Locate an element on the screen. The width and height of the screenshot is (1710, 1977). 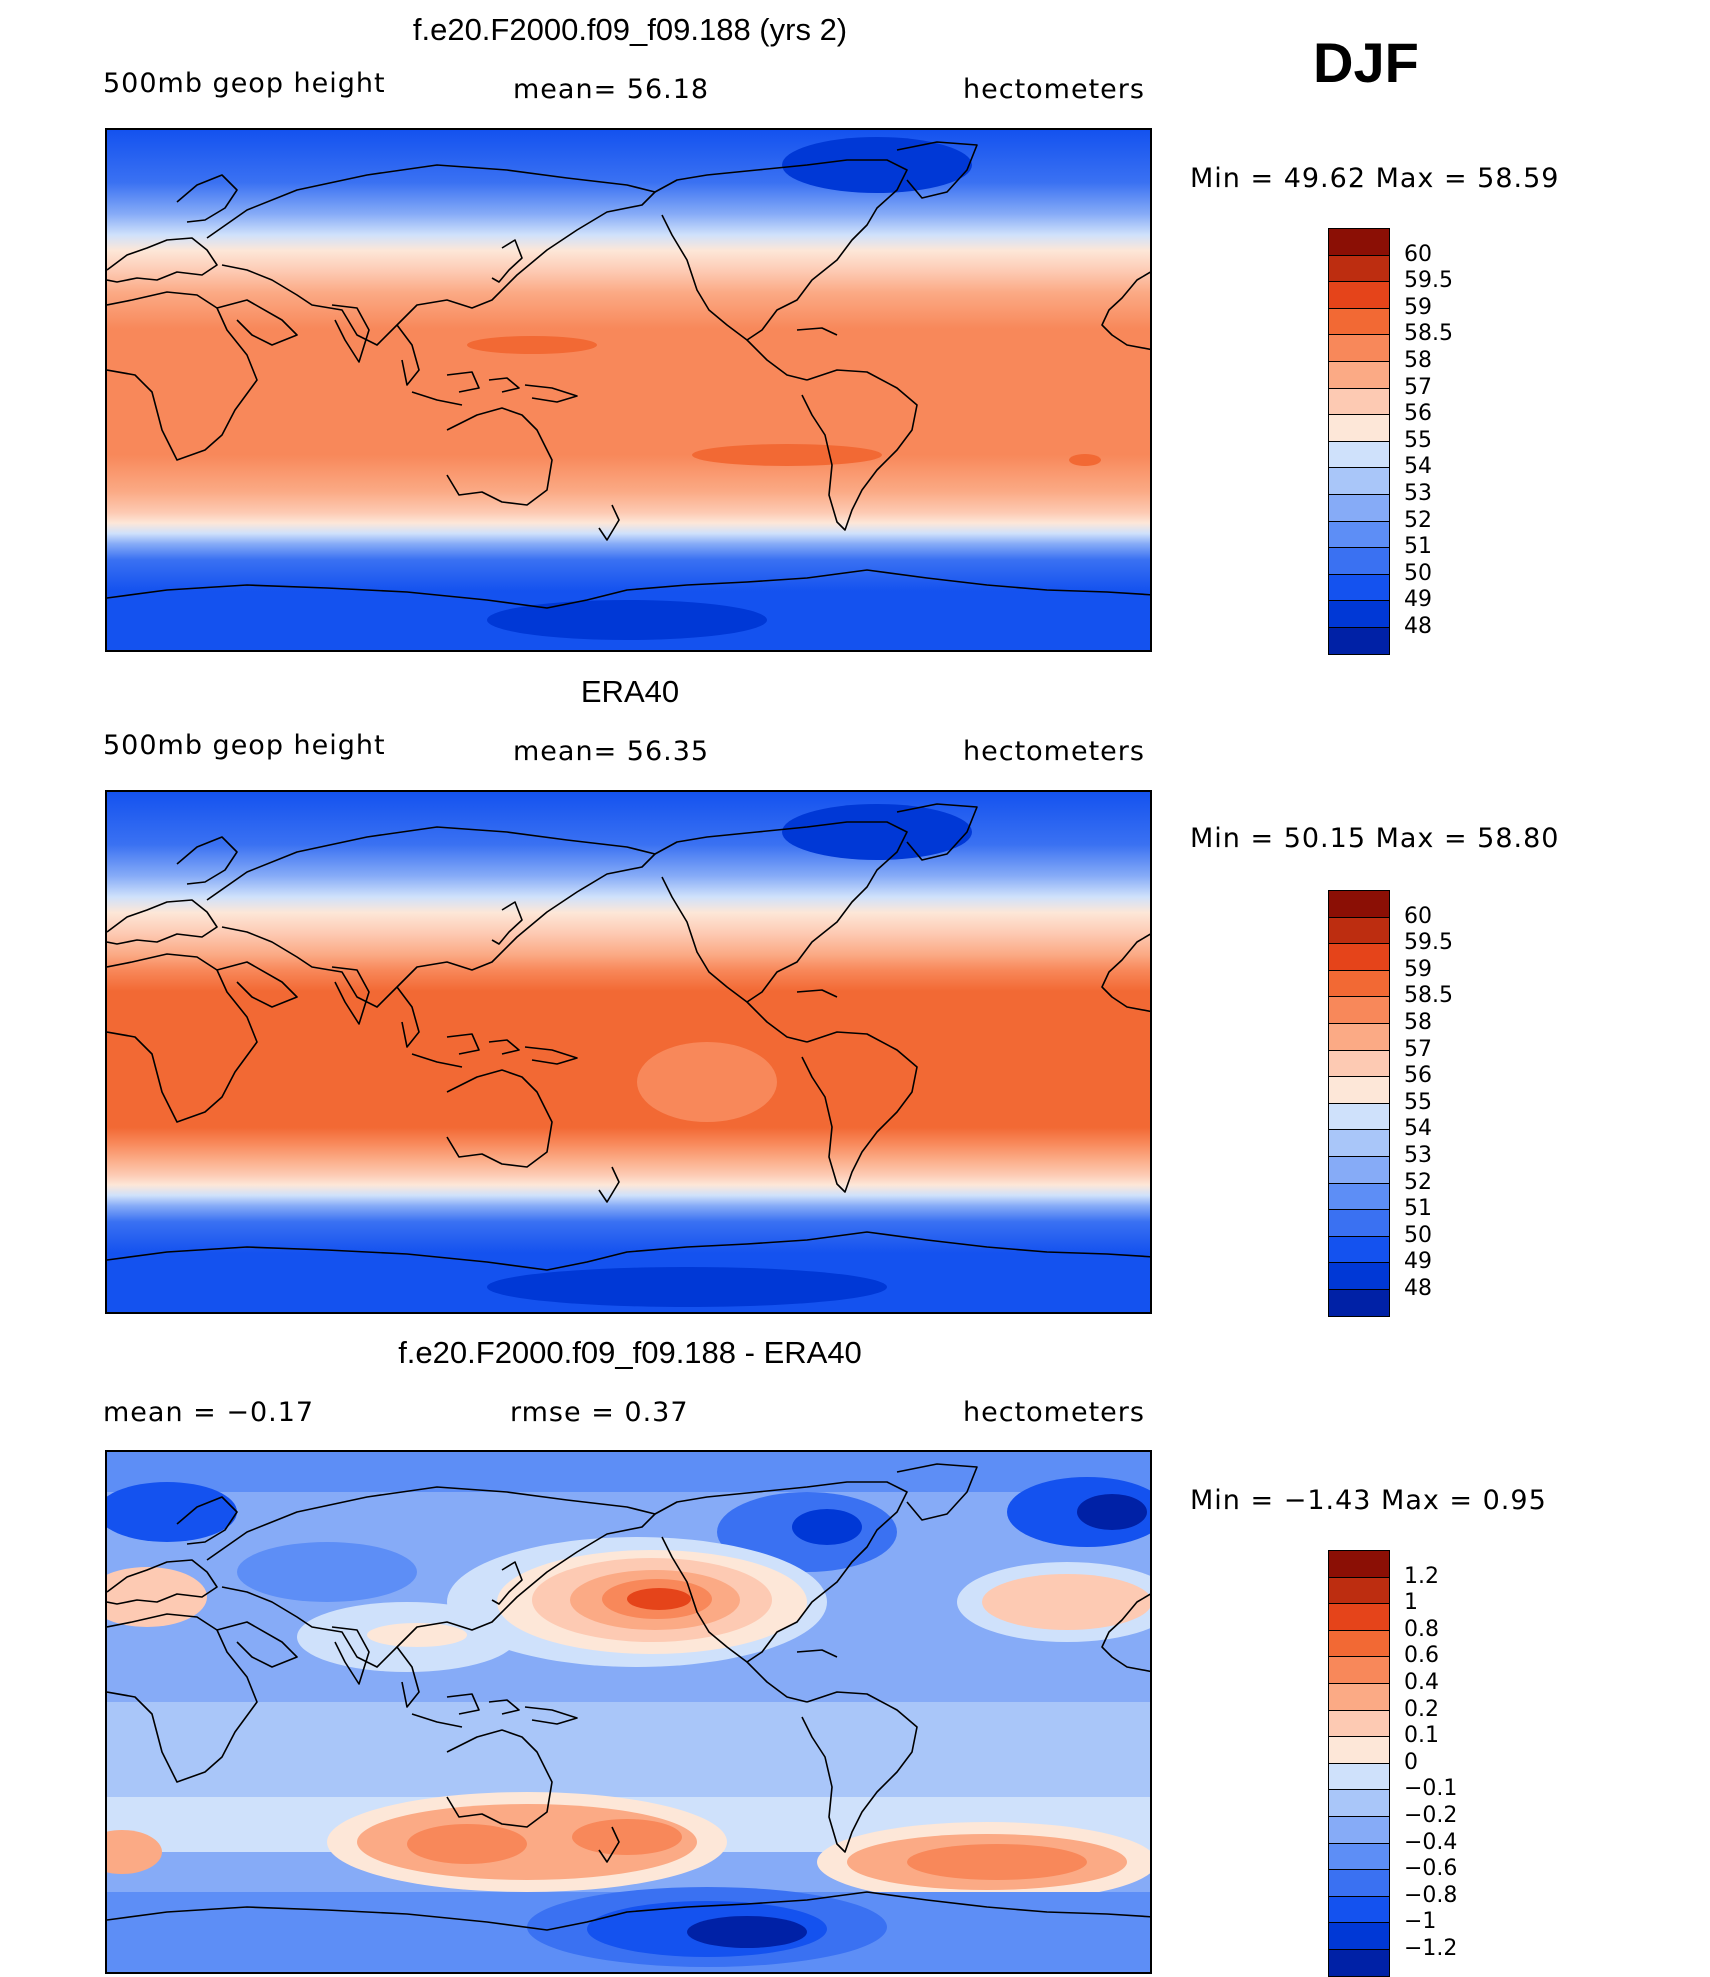
panel-3-colorbar-label: −0.2 is located at coordinates (1431, 1815).